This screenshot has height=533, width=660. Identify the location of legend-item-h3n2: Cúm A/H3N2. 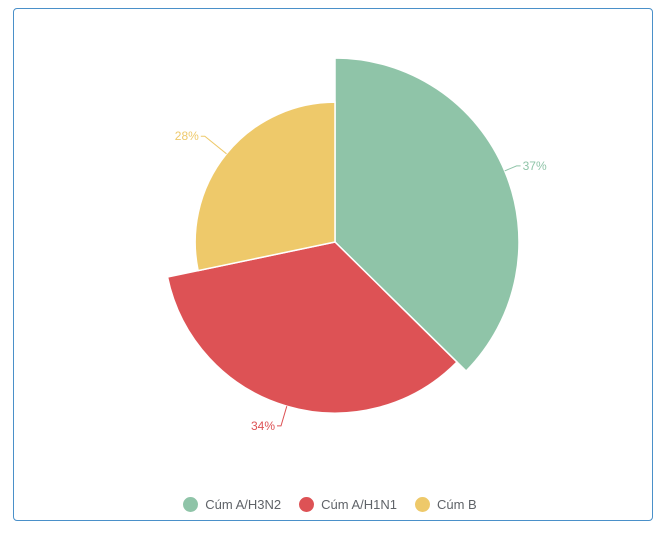
(232, 504).